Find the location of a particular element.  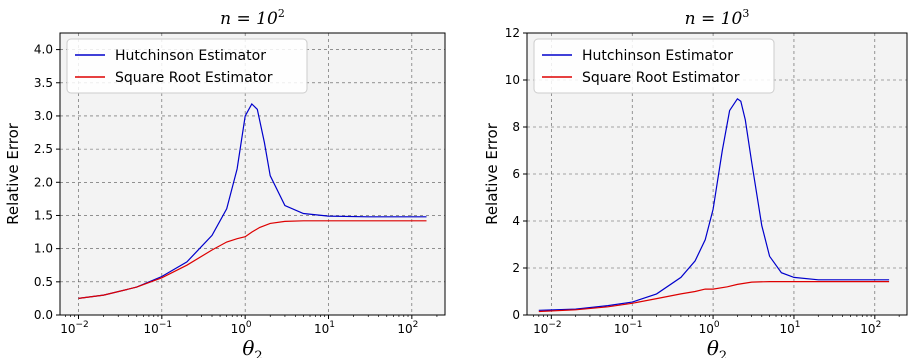

y-tick-label: 0.5 is located at coordinates (43, 282).